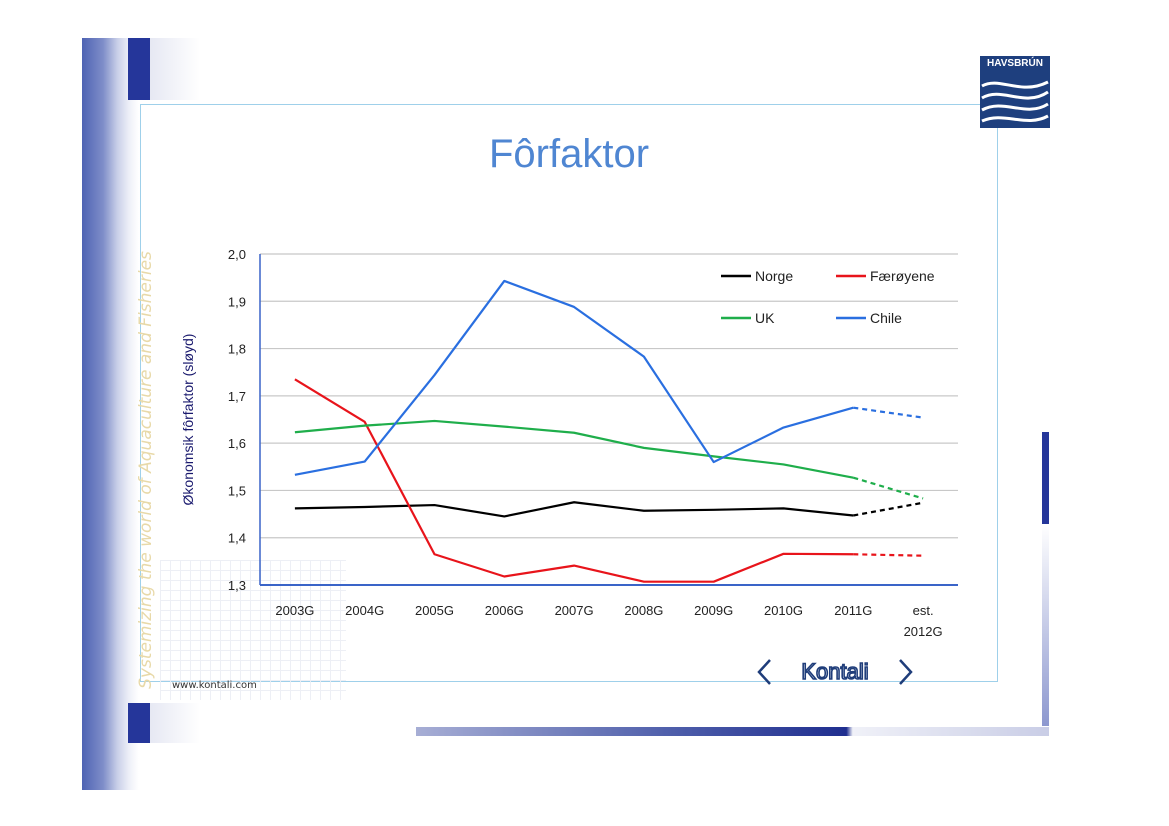 This screenshot has width=1169, height=826. I want to click on x-tick-label: 2007G, so click(574, 610).